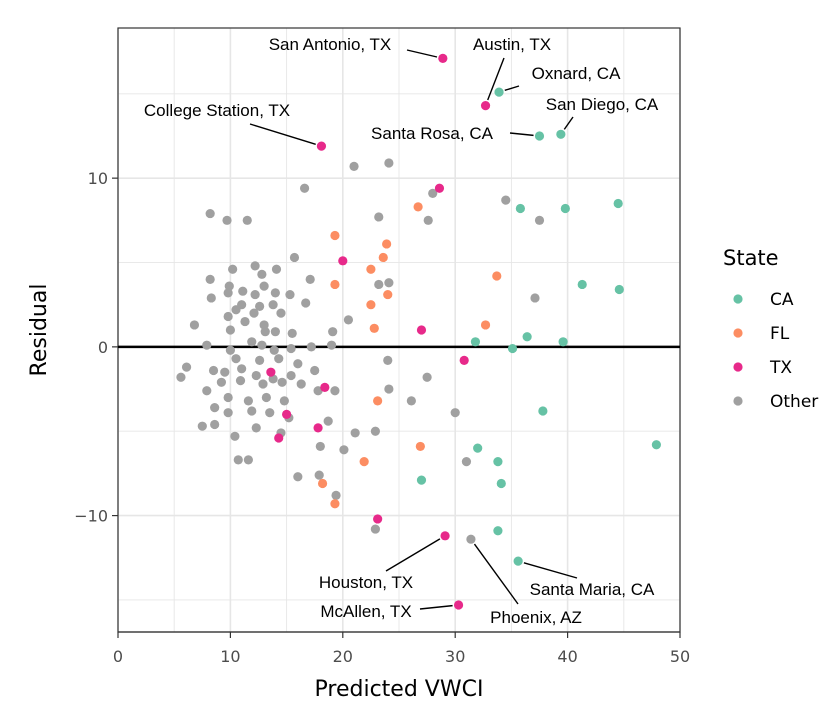  Describe the element at coordinates (738, 367) in the screenshot. I see `legend-key-tx` at that location.